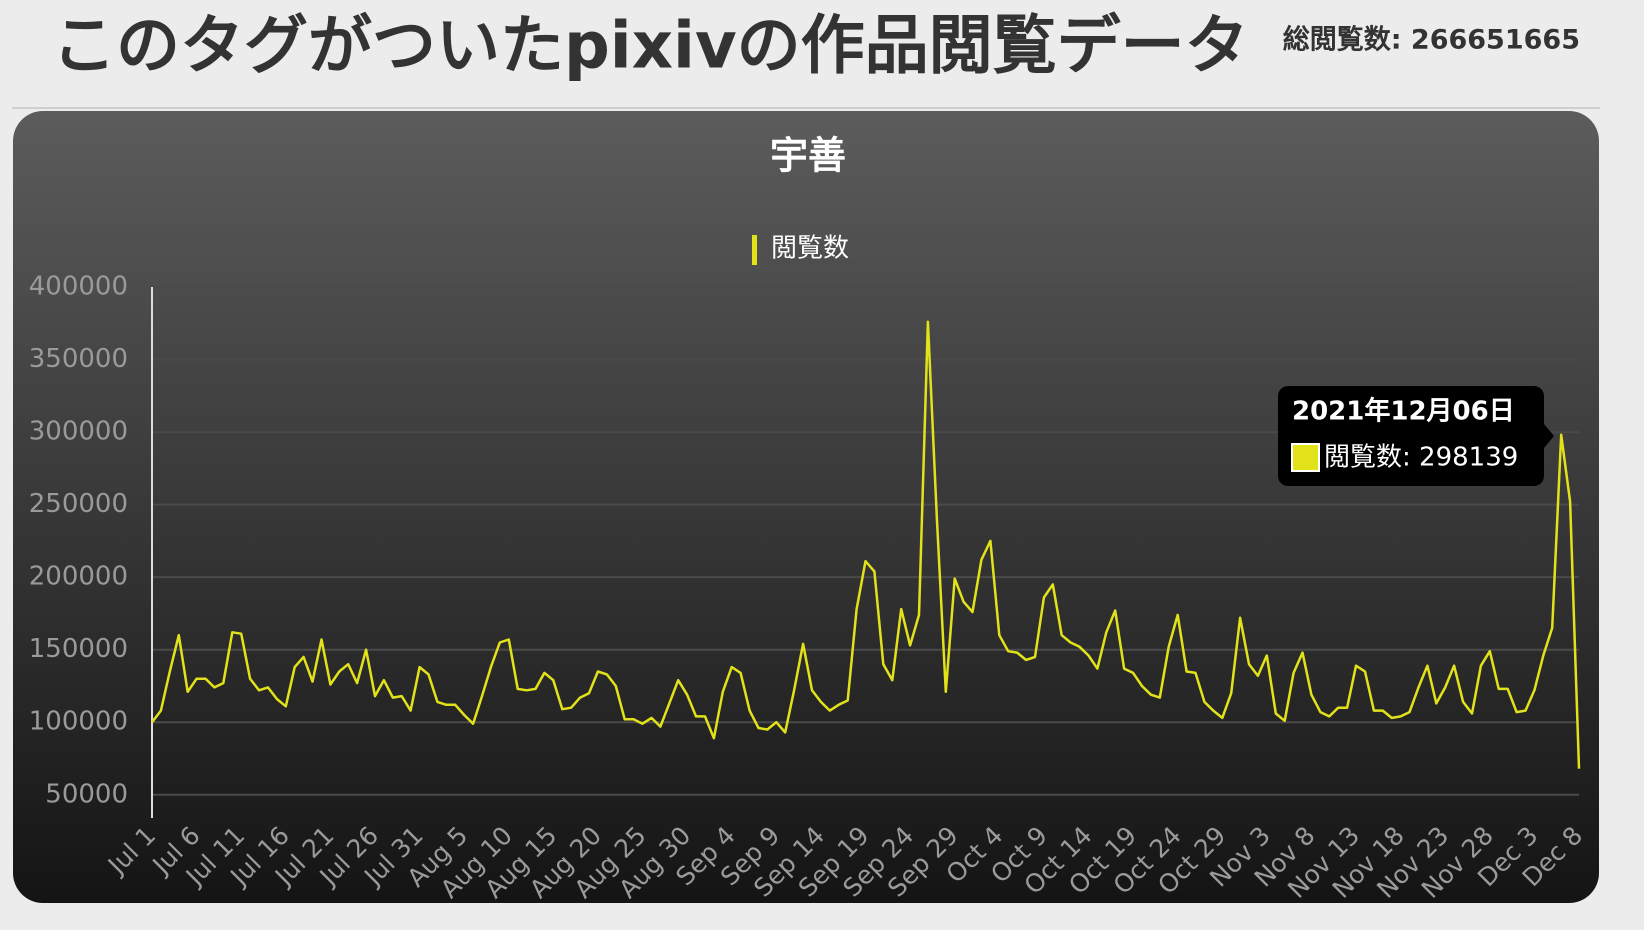 This screenshot has width=1644, height=930. Describe the element at coordinates (78, 577) in the screenshot. I see `y-tick-label: 200000` at that location.